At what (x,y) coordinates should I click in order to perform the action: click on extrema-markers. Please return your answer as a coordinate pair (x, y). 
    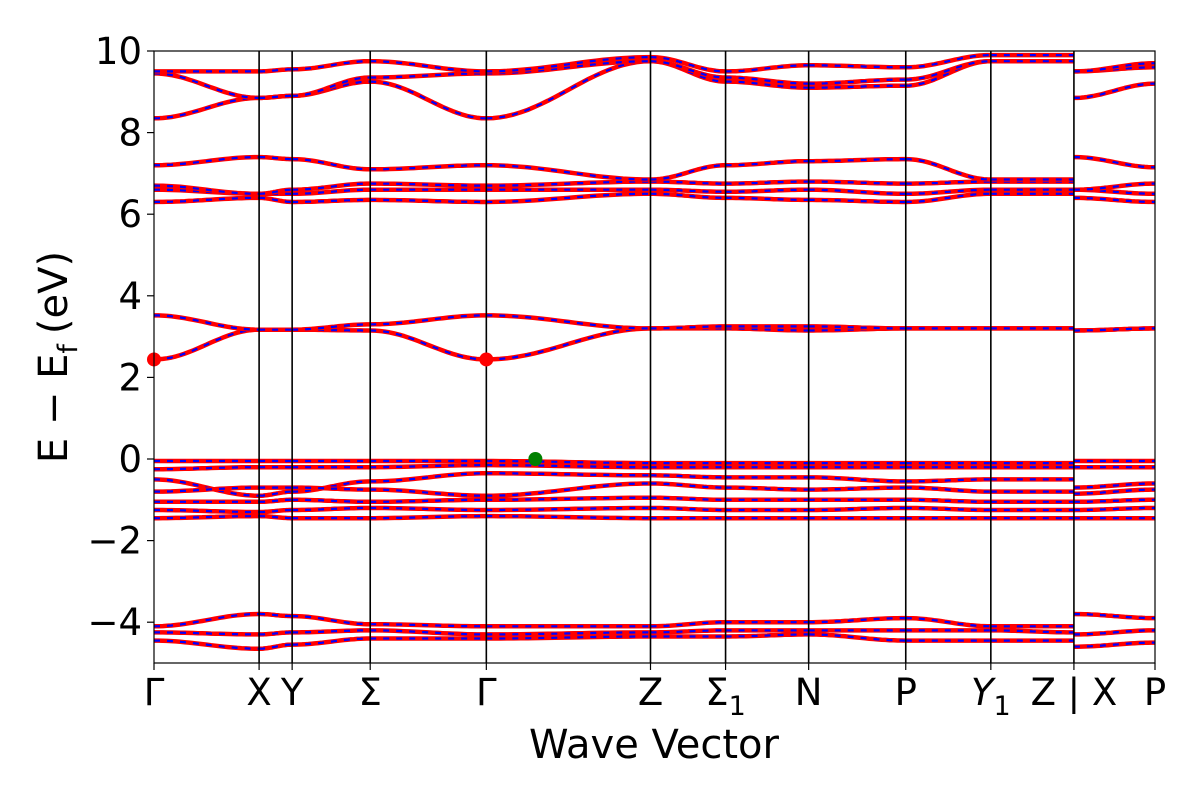
    Looking at the image, I should click on (345, 409).